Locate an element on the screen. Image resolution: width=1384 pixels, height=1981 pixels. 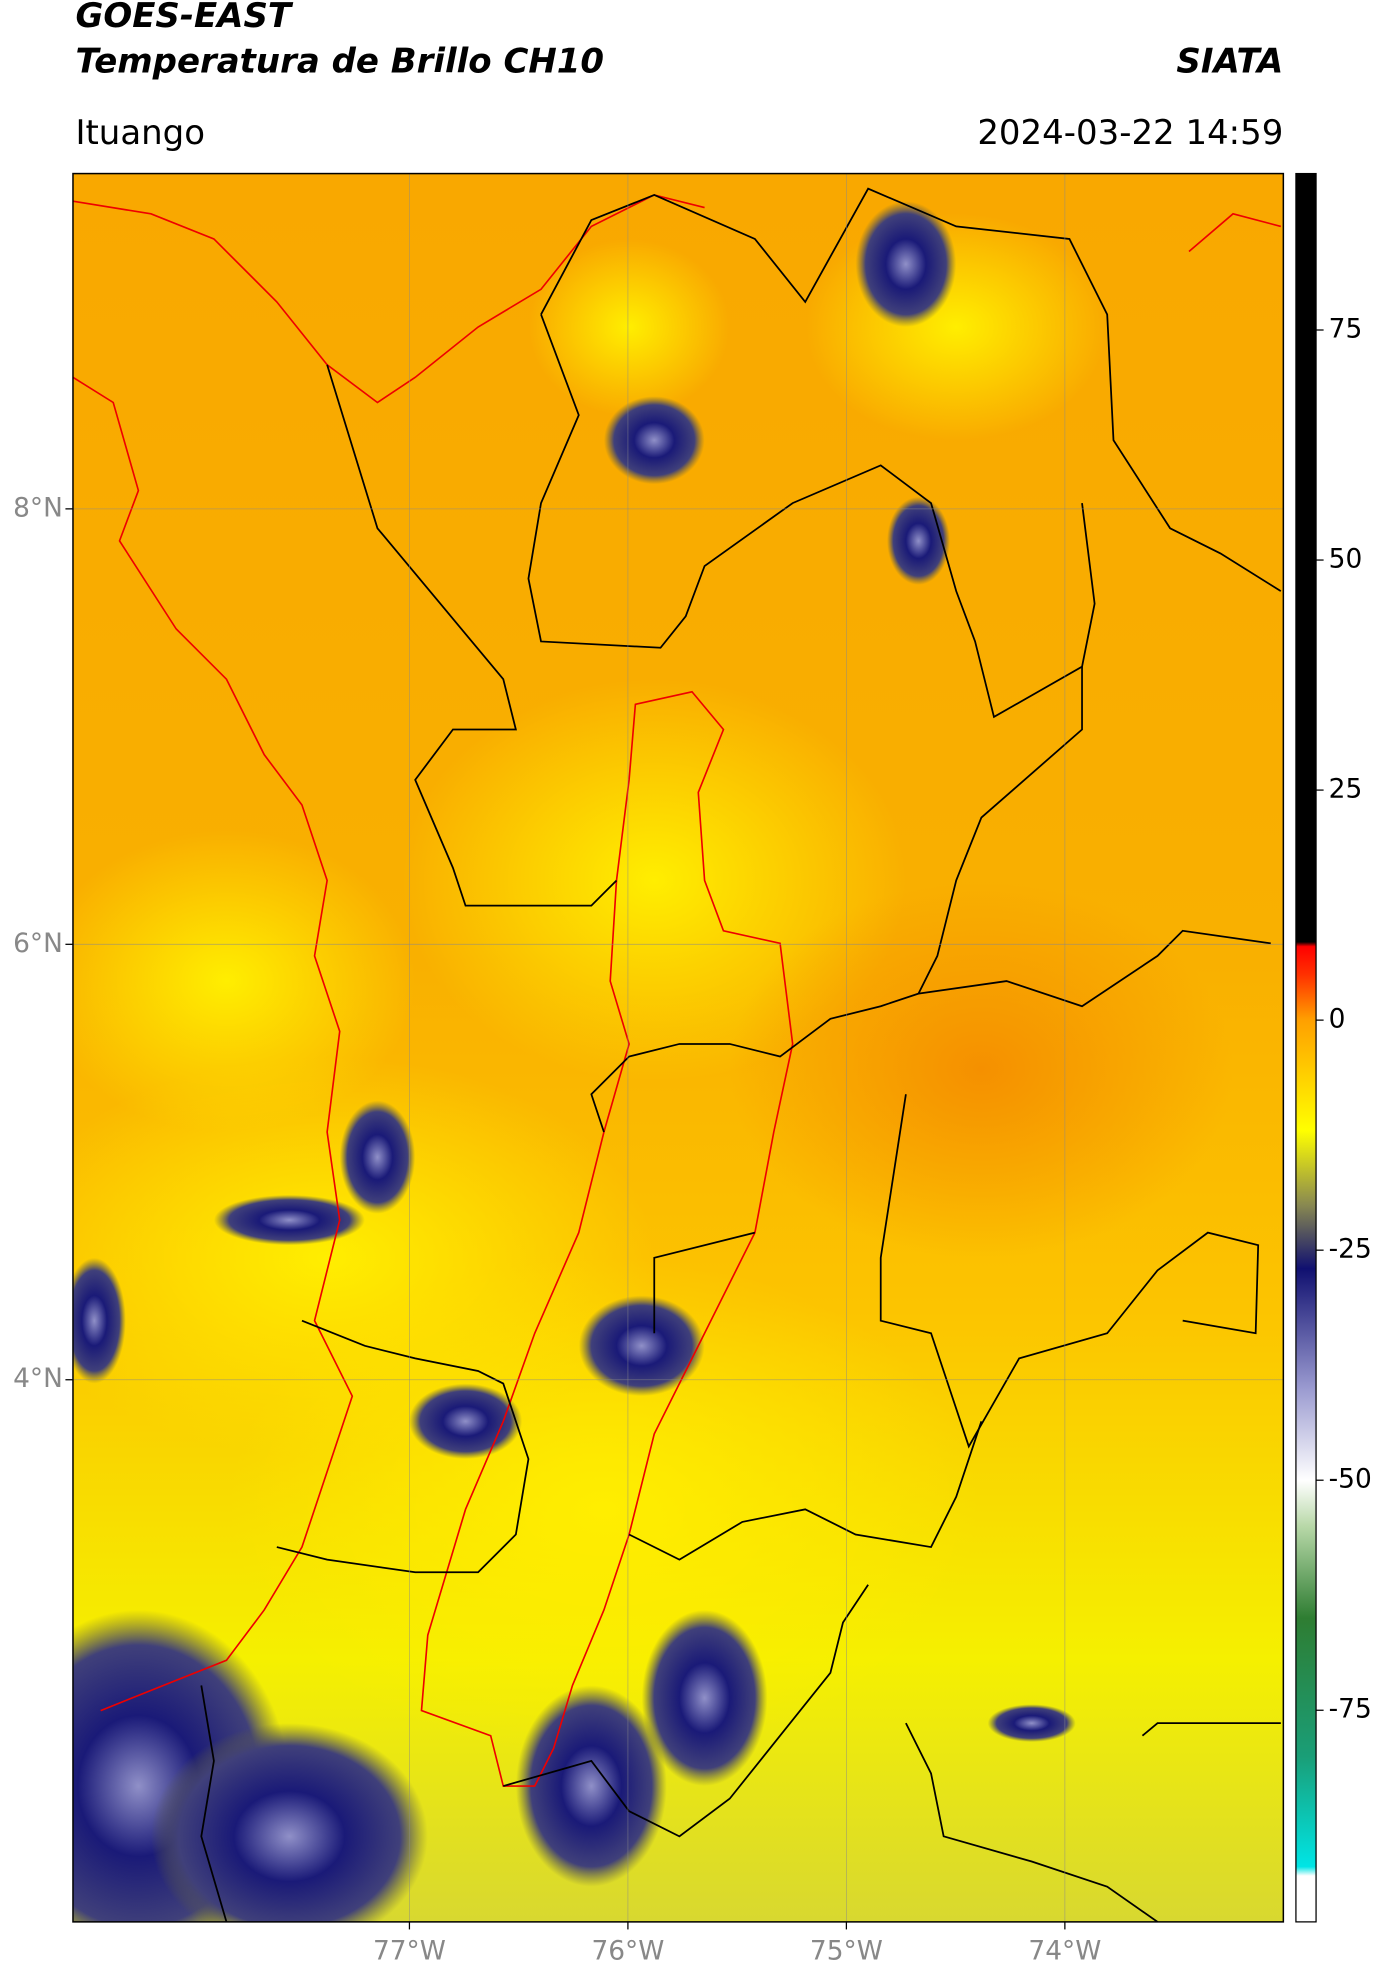
agency: SIATA is located at coordinates (1229, 61).